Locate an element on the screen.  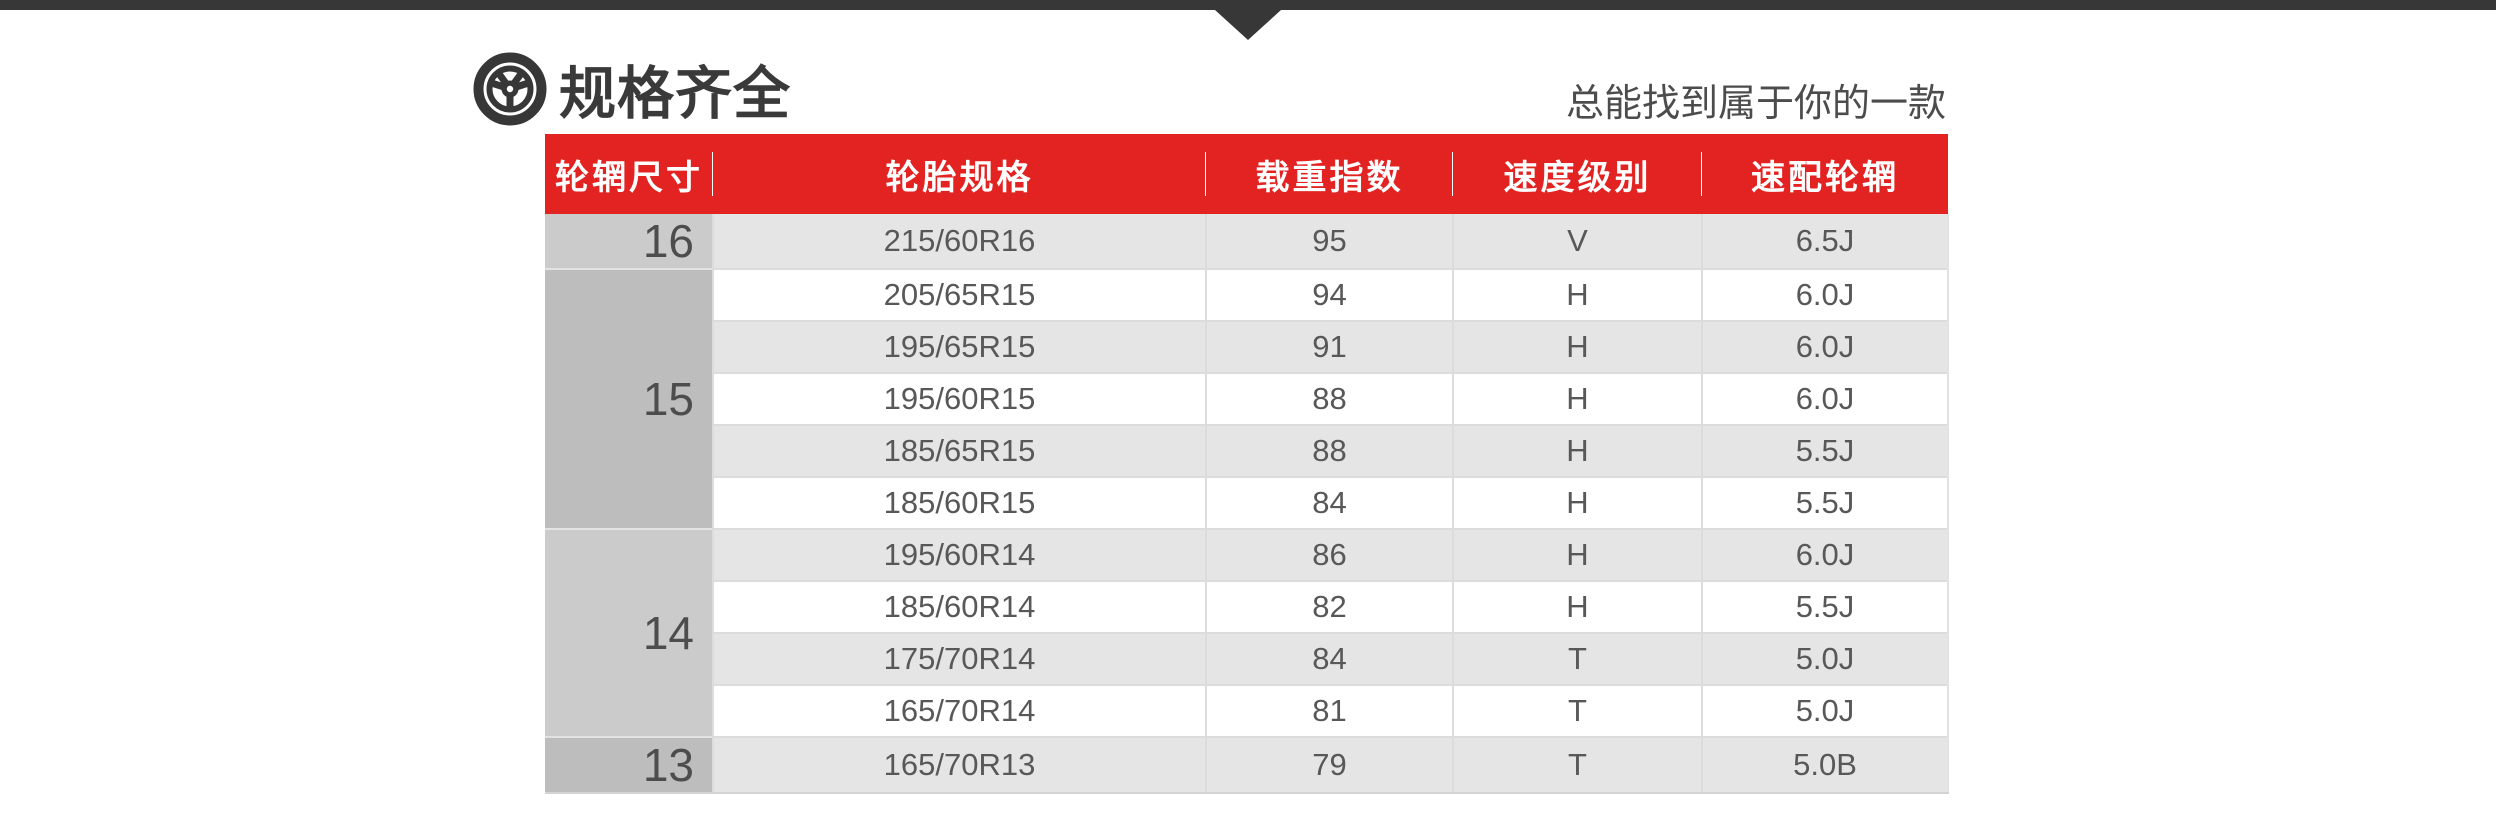
table-row: 175/70R14 84 T 5.0J is located at coordinates (1247, 658).